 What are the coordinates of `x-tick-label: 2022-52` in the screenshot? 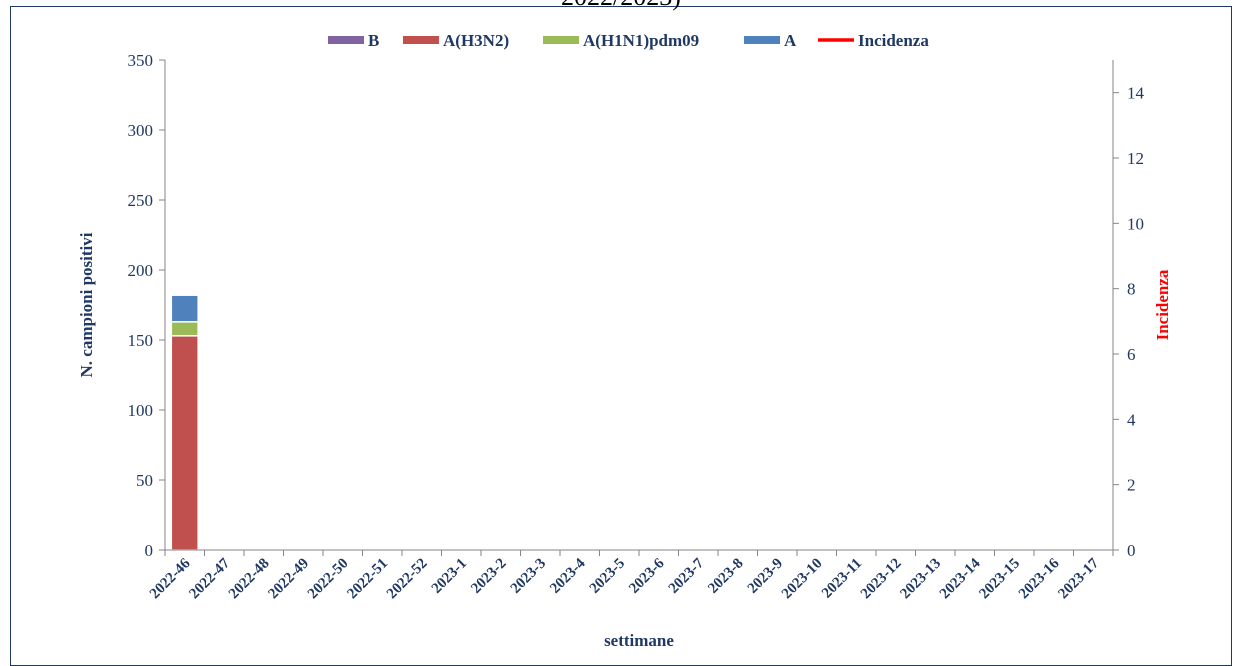 It's located at (407, 579).